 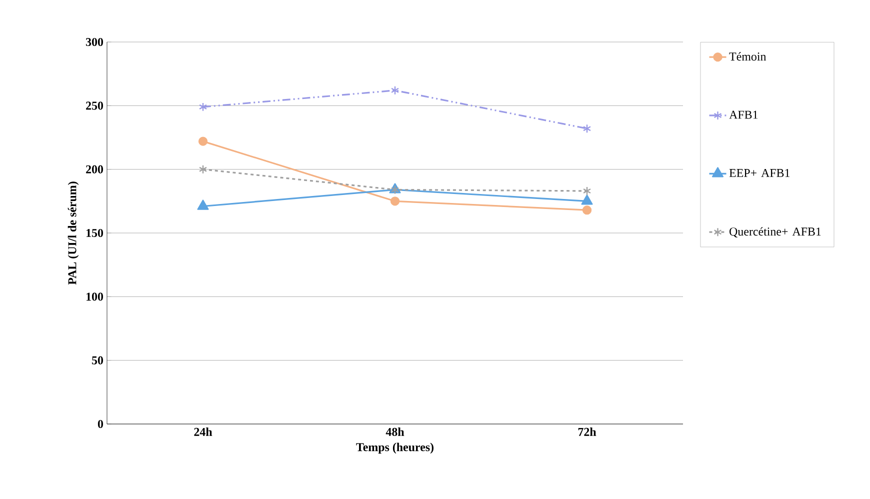 I want to click on x-axis-title: Temps (heures), so click(x=395, y=448).